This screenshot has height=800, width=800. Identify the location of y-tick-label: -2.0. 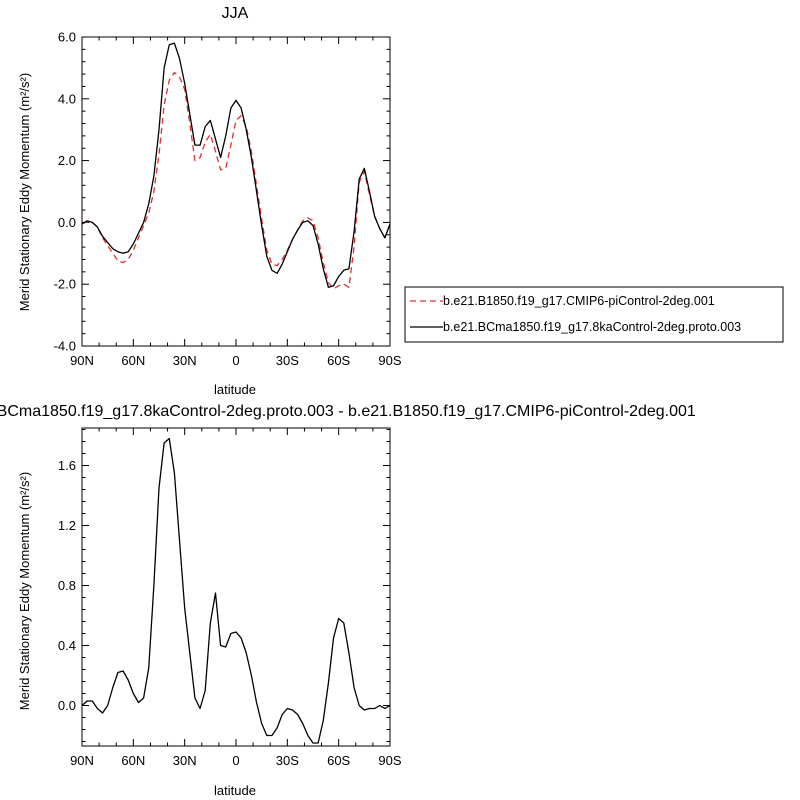
(65, 284).